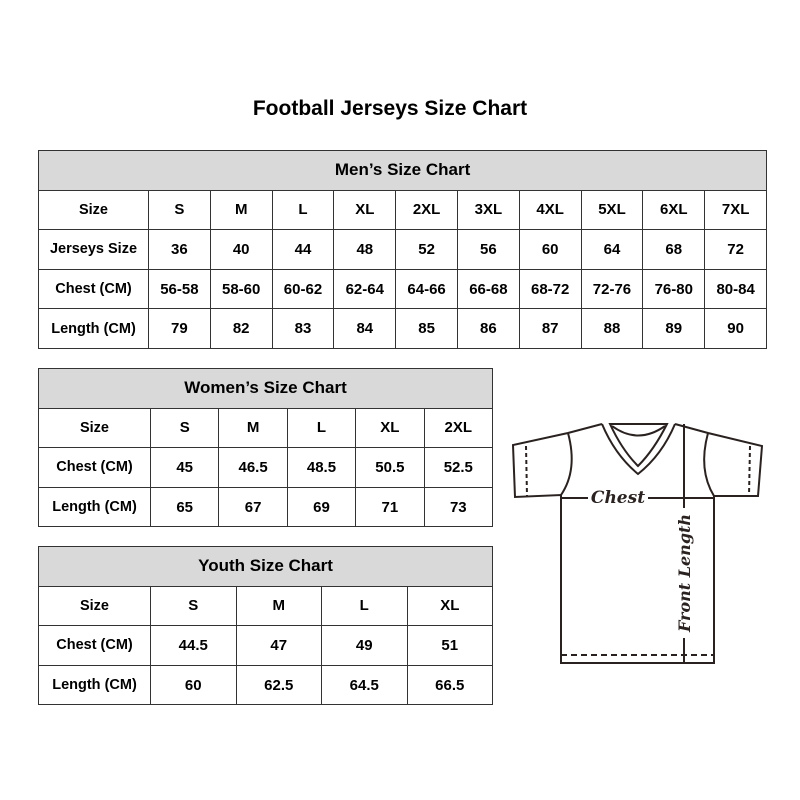  What do you see at coordinates (364, 685) in the screenshot?
I see `table-cell: 64.5` at bounding box center [364, 685].